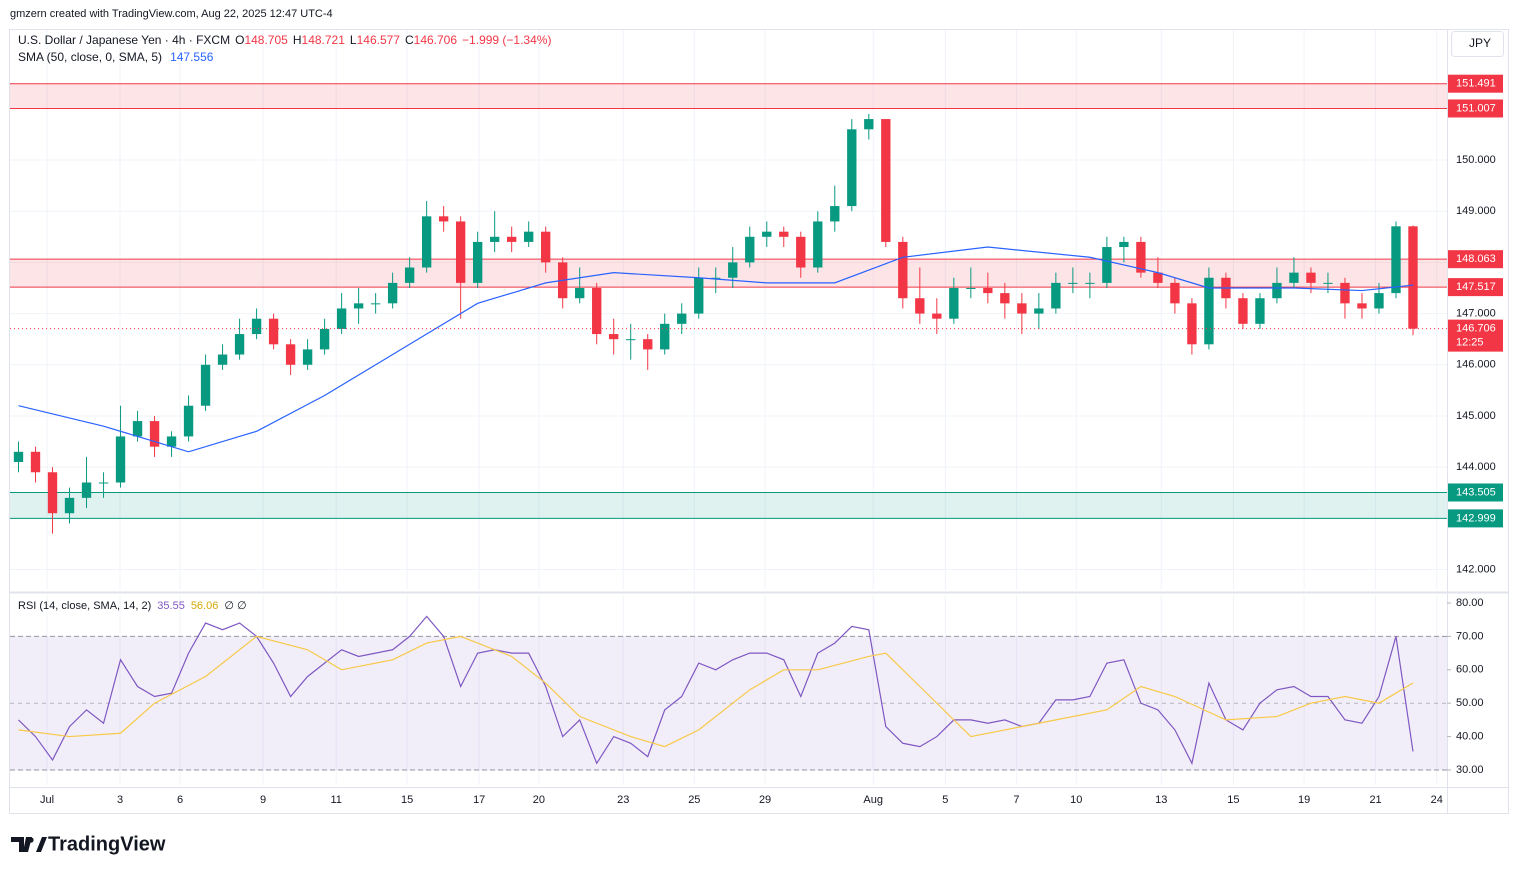  What do you see at coordinates (623, 800) in the screenshot?
I see `x-tick-label: 23` at bounding box center [623, 800].